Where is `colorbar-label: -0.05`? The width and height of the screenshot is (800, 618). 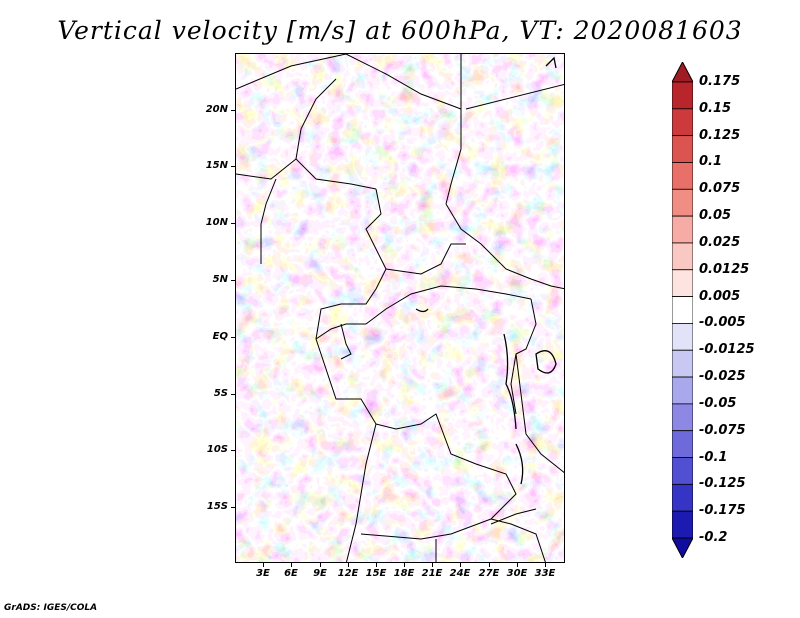
colorbar-label: -0.05 is located at coordinates (718, 403).